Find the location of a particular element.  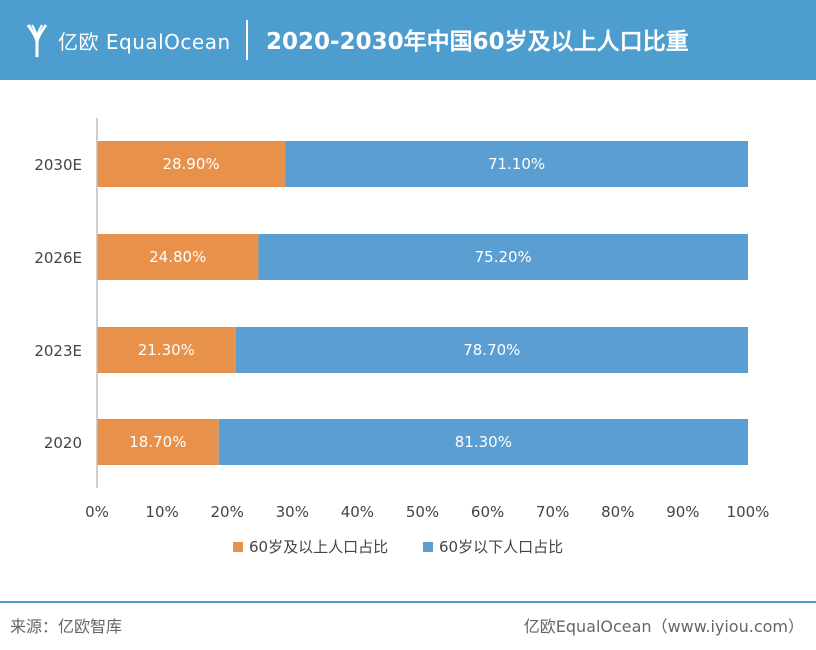

x-tick-label-1: 10% is located at coordinates (161, 512).